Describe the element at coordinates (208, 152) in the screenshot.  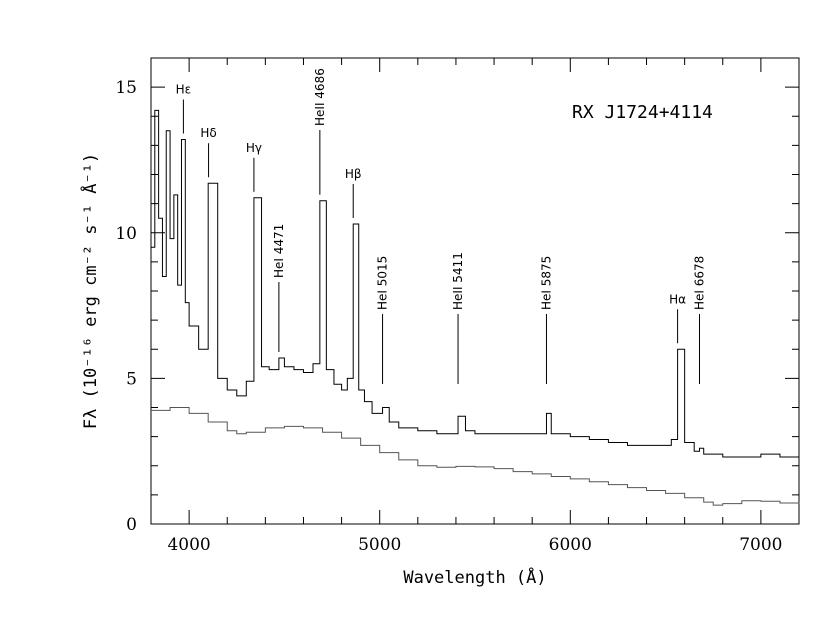
I see `line-annotation: Hδ` at that location.